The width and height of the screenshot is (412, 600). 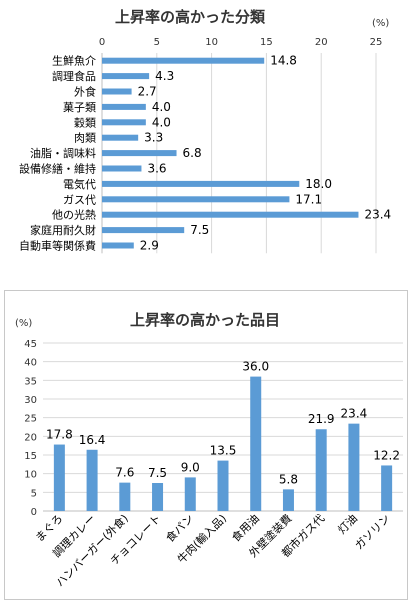 I want to click on data-label: 2.7, so click(x=147, y=92).